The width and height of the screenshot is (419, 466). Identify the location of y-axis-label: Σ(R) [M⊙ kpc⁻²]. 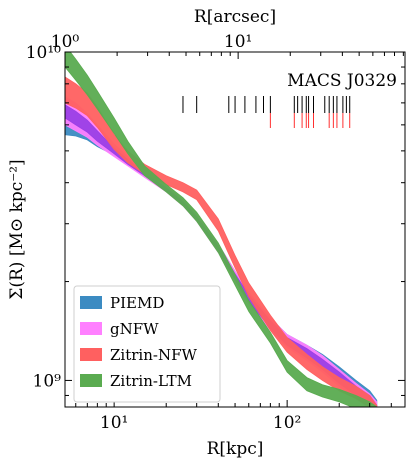
(17, 229).